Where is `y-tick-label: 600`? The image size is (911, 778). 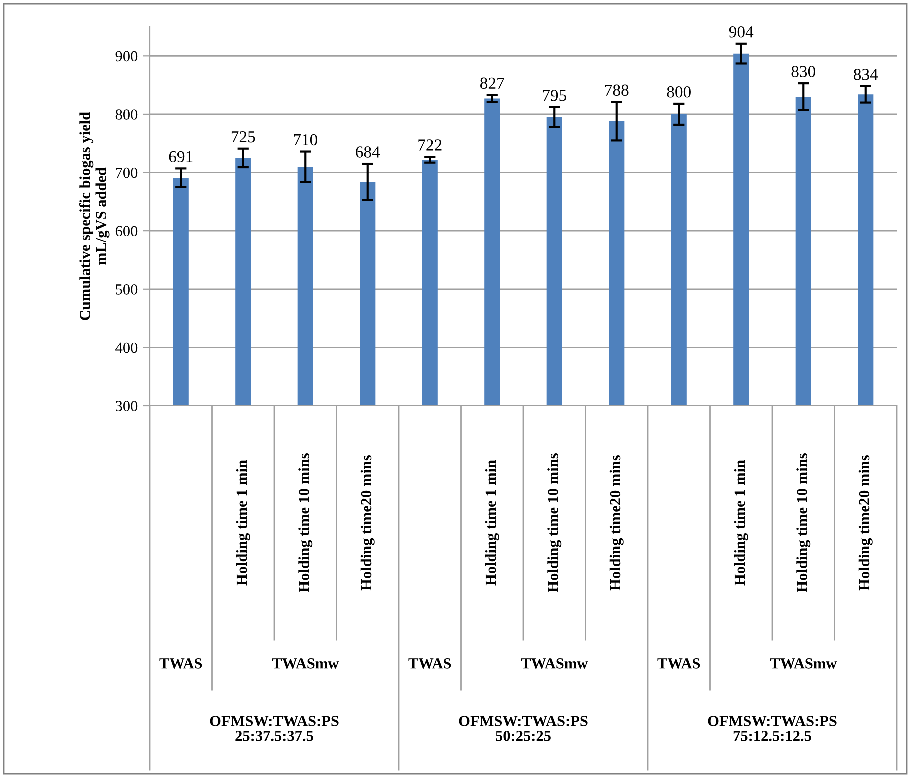 y-tick-label: 600 is located at coordinates (127, 231).